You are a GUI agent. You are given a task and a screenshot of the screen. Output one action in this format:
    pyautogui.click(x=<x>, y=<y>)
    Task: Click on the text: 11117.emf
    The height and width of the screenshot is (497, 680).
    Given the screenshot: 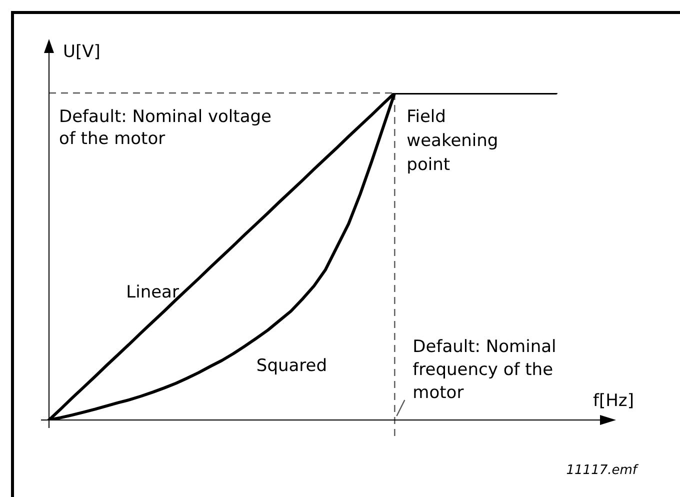 What is the action you would take?
    pyautogui.click(x=603, y=470)
    